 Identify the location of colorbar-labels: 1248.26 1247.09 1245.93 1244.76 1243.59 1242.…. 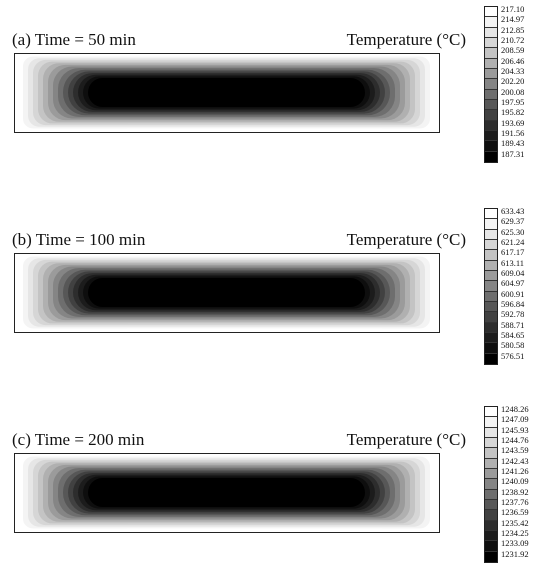
(515, 481).